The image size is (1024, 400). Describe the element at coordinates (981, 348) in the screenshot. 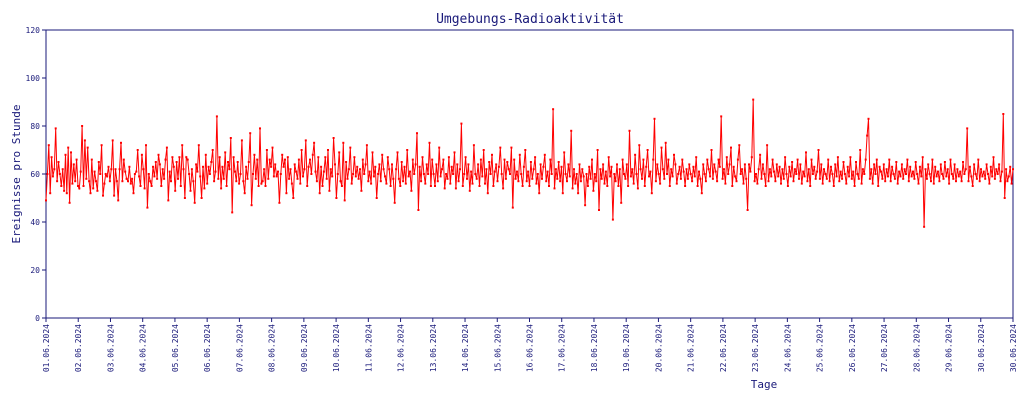

I see `x-tick-label: 30.06.2024` at that location.